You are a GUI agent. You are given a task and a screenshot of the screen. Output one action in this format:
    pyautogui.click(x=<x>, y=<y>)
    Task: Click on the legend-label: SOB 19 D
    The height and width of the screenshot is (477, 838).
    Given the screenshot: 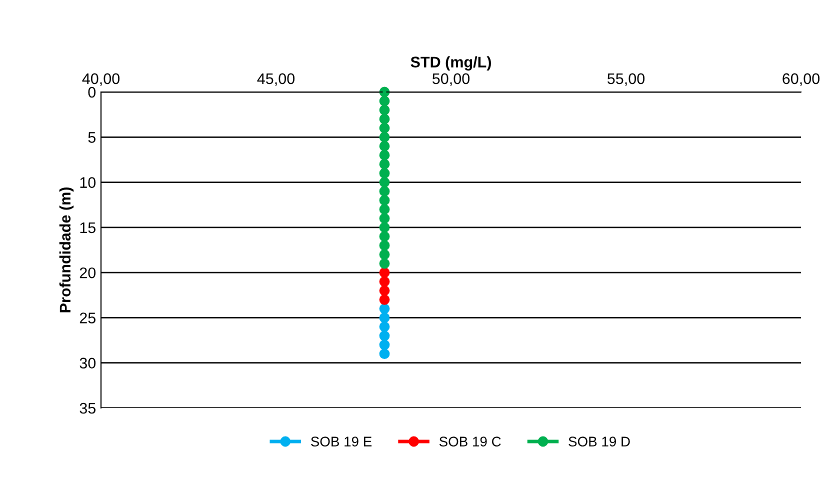 What is the action you would take?
    pyautogui.click(x=599, y=441)
    